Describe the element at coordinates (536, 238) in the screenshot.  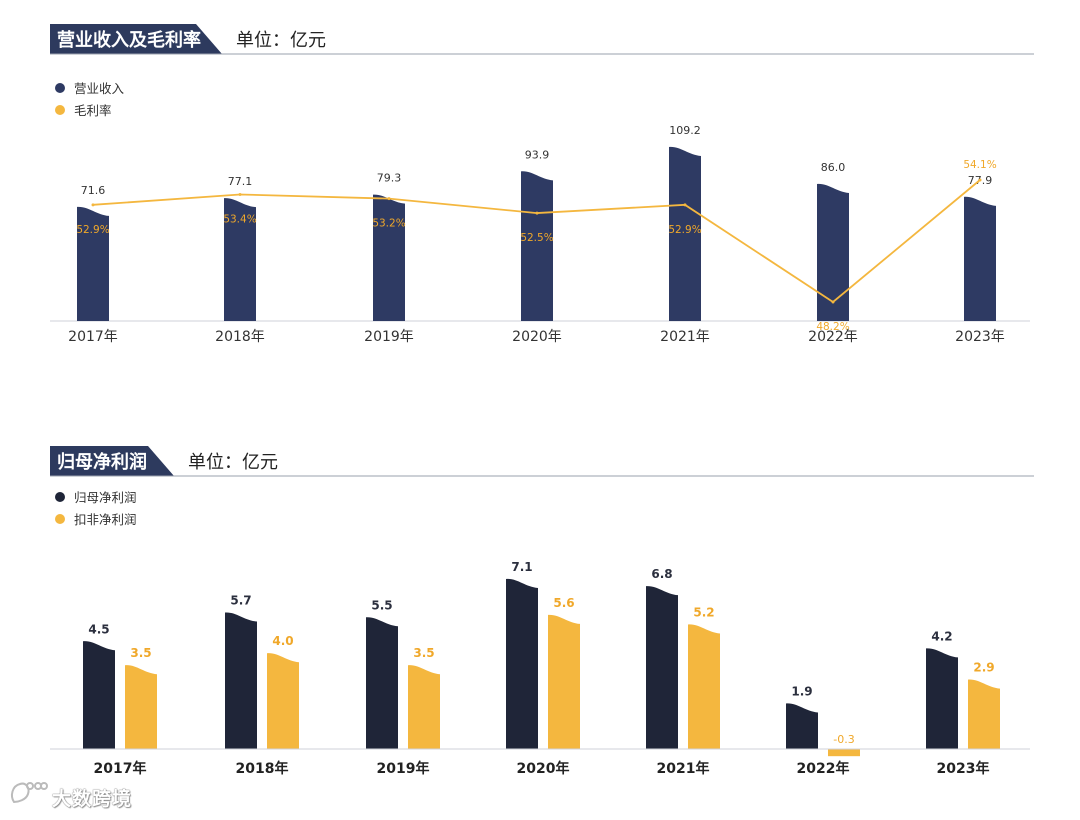
I see `gross-margin-label: 52.5%` at that location.